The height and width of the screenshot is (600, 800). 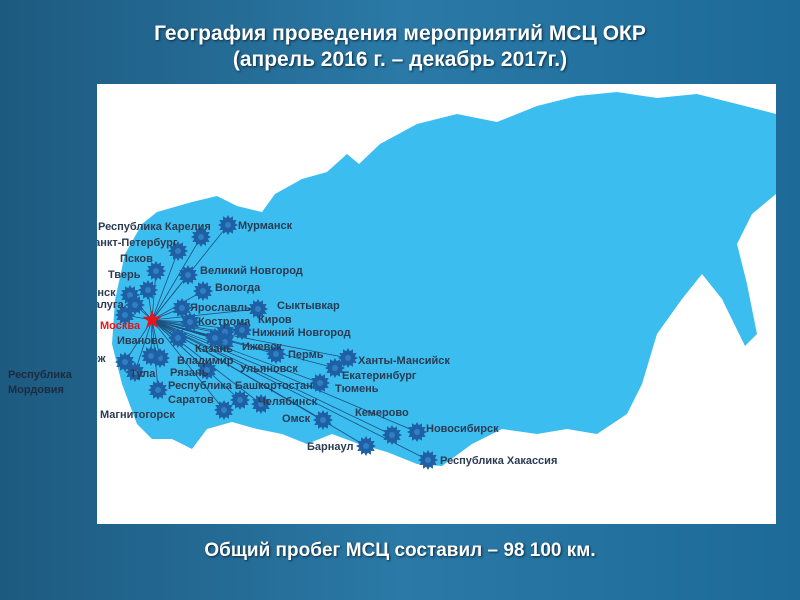 I want to click on city-label-moscow: Москва, so click(x=120, y=326).